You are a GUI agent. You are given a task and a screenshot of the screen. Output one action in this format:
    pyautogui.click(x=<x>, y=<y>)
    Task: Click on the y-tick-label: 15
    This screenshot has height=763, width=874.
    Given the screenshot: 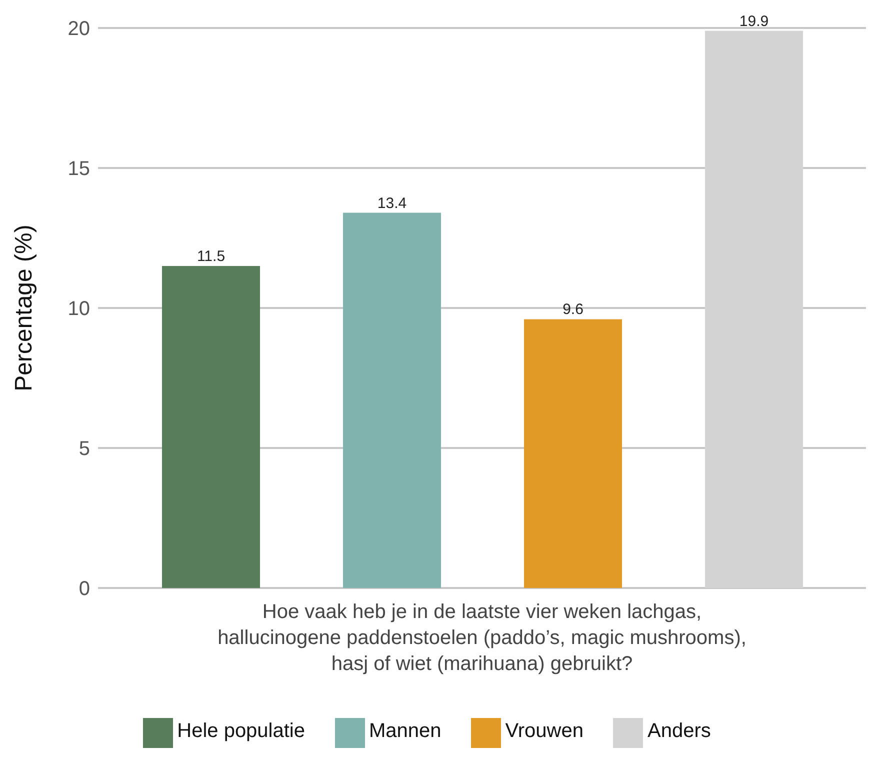 What is the action you would take?
    pyautogui.click(x=79, y=169)
    